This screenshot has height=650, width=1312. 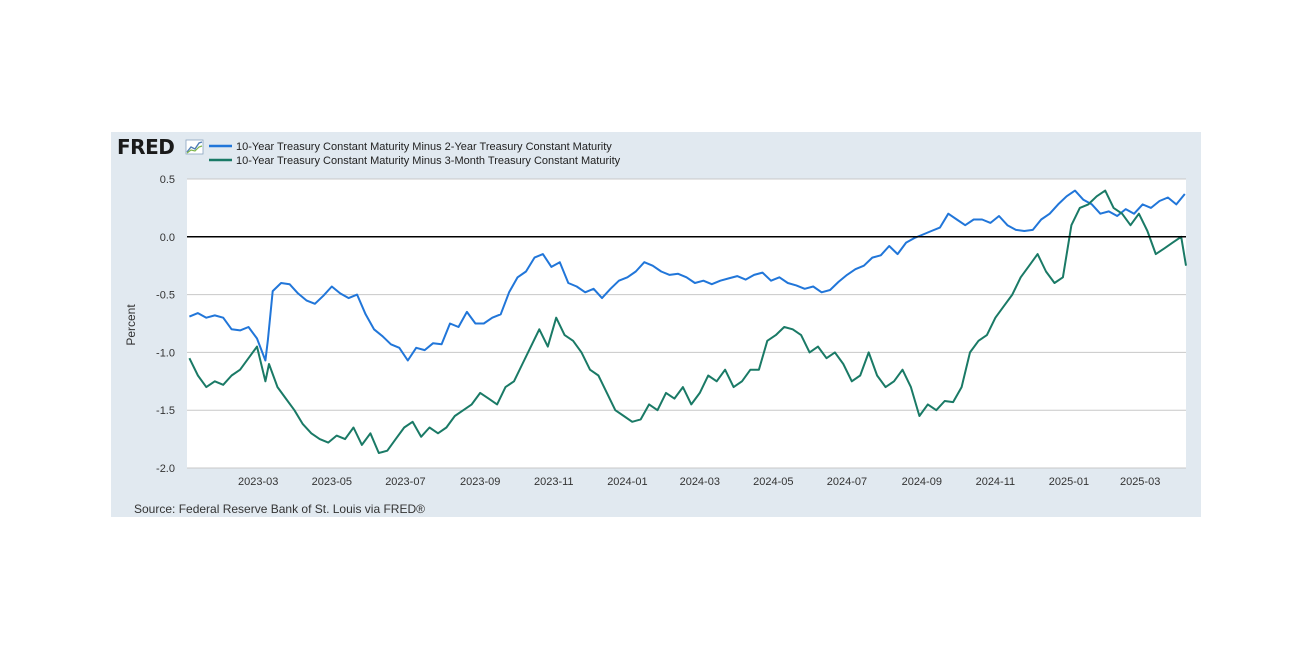 I want to click on x-tick-label: 2024-07, so click(x=847, y=482).